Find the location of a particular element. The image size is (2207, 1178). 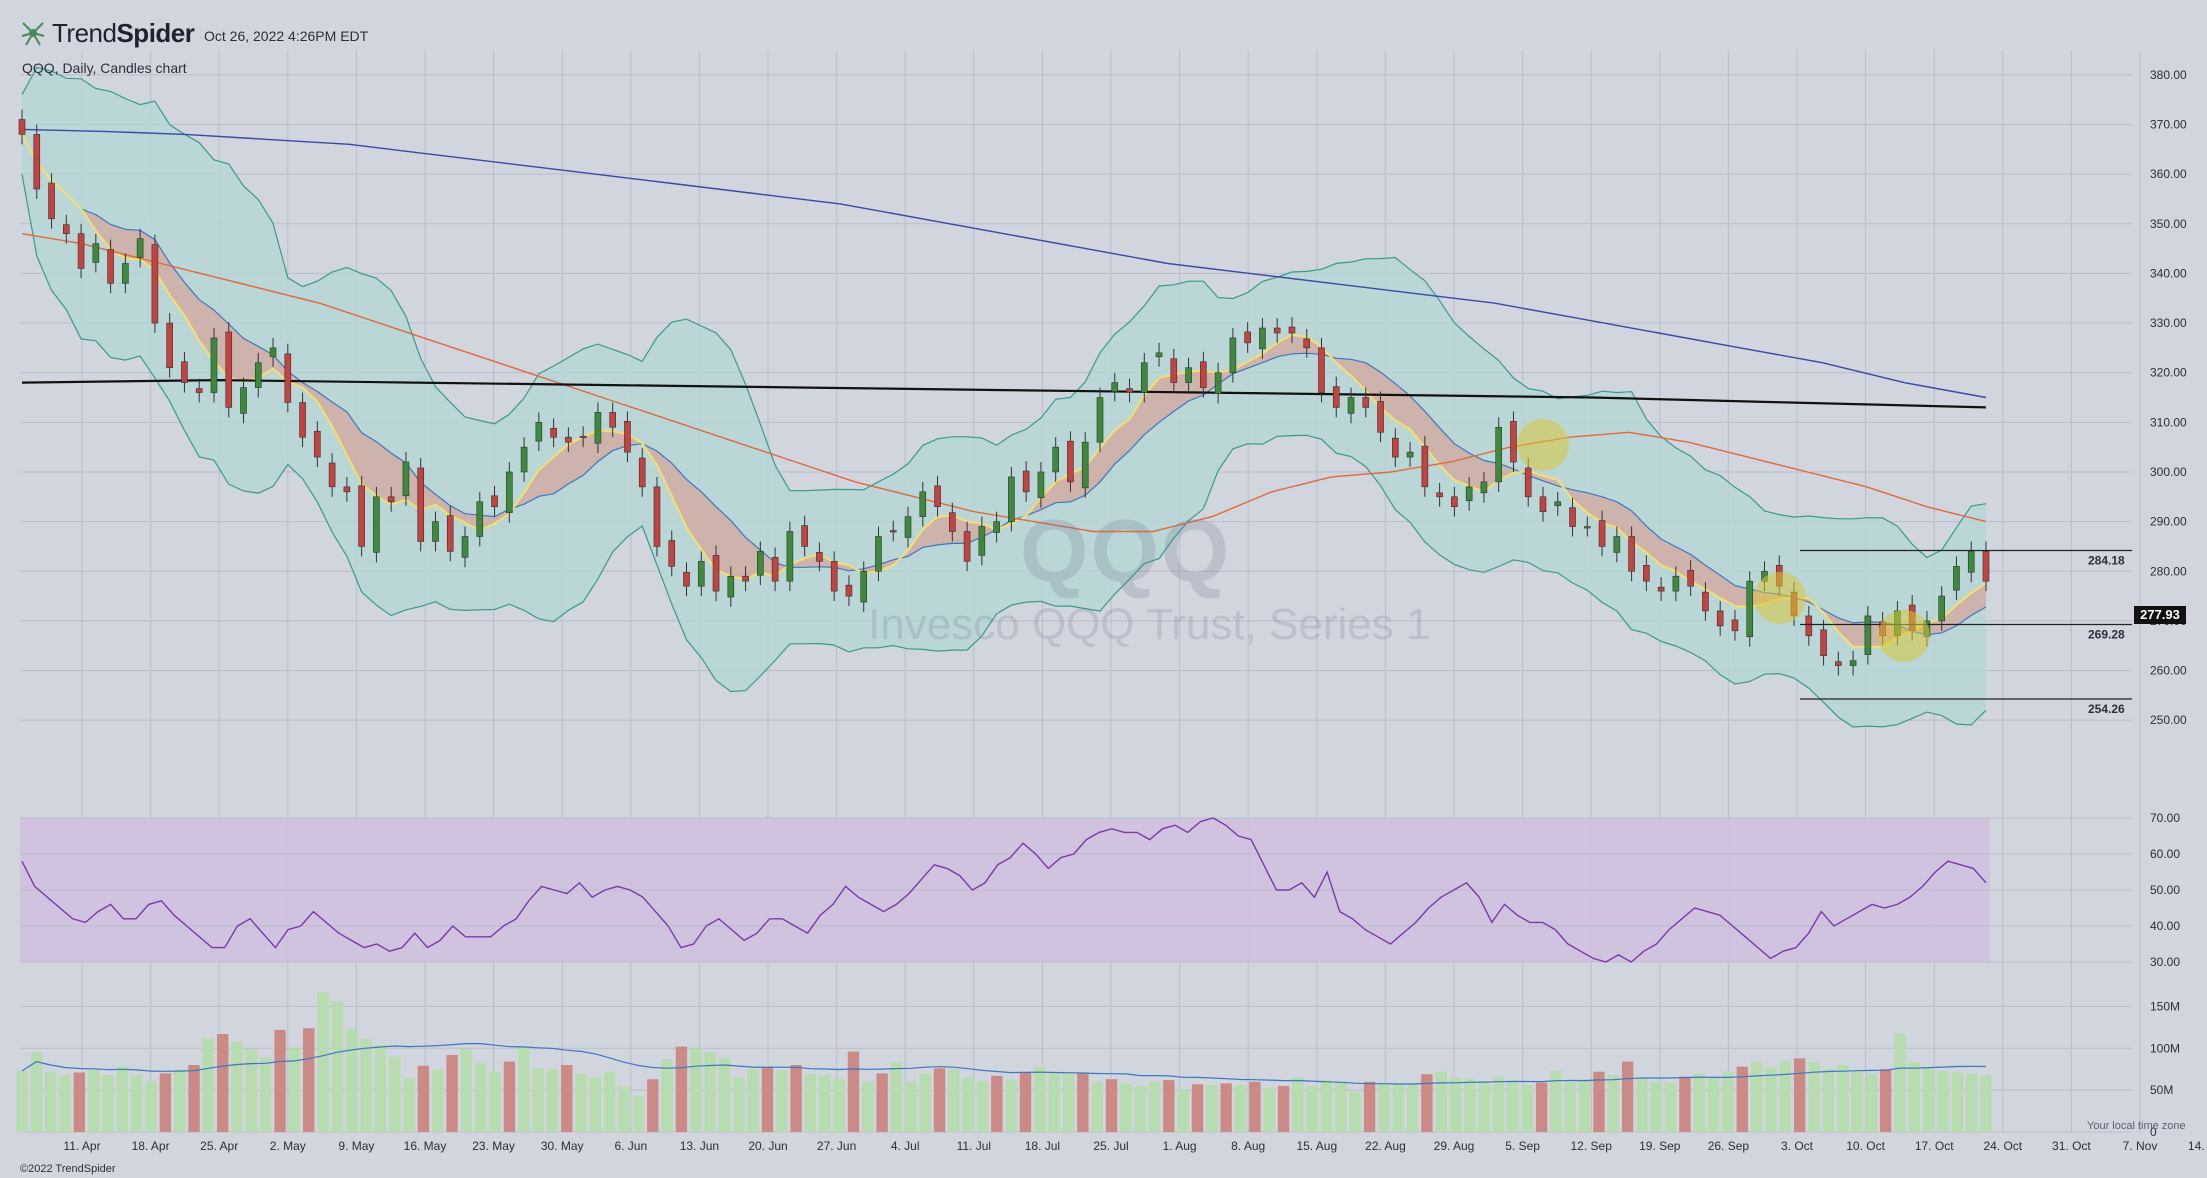

x-tick-label: 29. Aug is located at coordinates (1454, 1146).